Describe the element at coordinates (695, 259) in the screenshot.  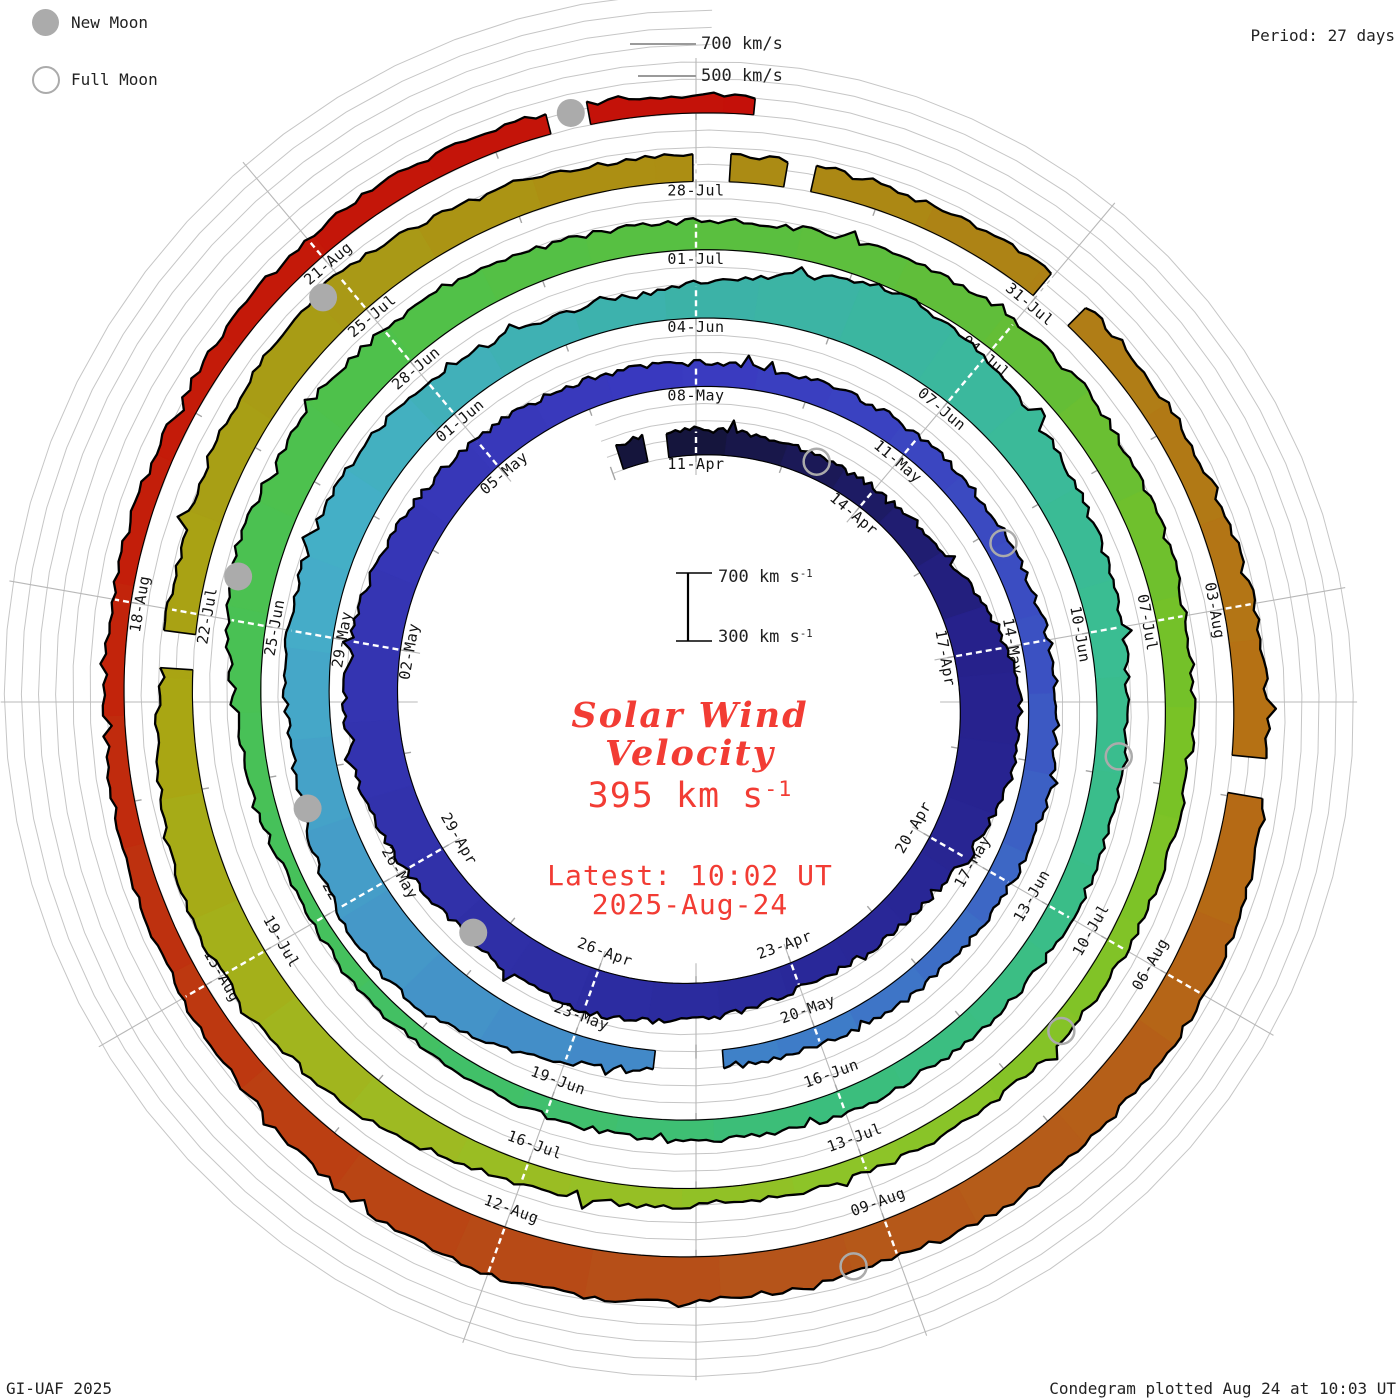
I see `date-tick-label: 01-Jul` at that location.